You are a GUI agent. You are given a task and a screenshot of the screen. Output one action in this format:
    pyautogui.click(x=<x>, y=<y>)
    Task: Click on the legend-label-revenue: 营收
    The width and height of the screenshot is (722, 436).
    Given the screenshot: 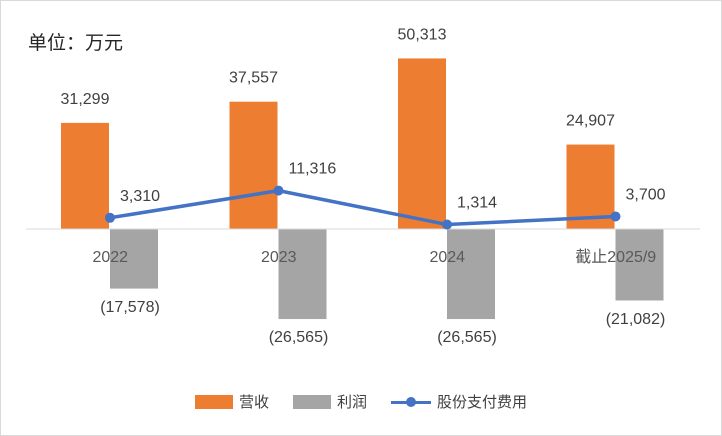 What is the action you would take?
    pyautogui.click(x=253, y=402)
    